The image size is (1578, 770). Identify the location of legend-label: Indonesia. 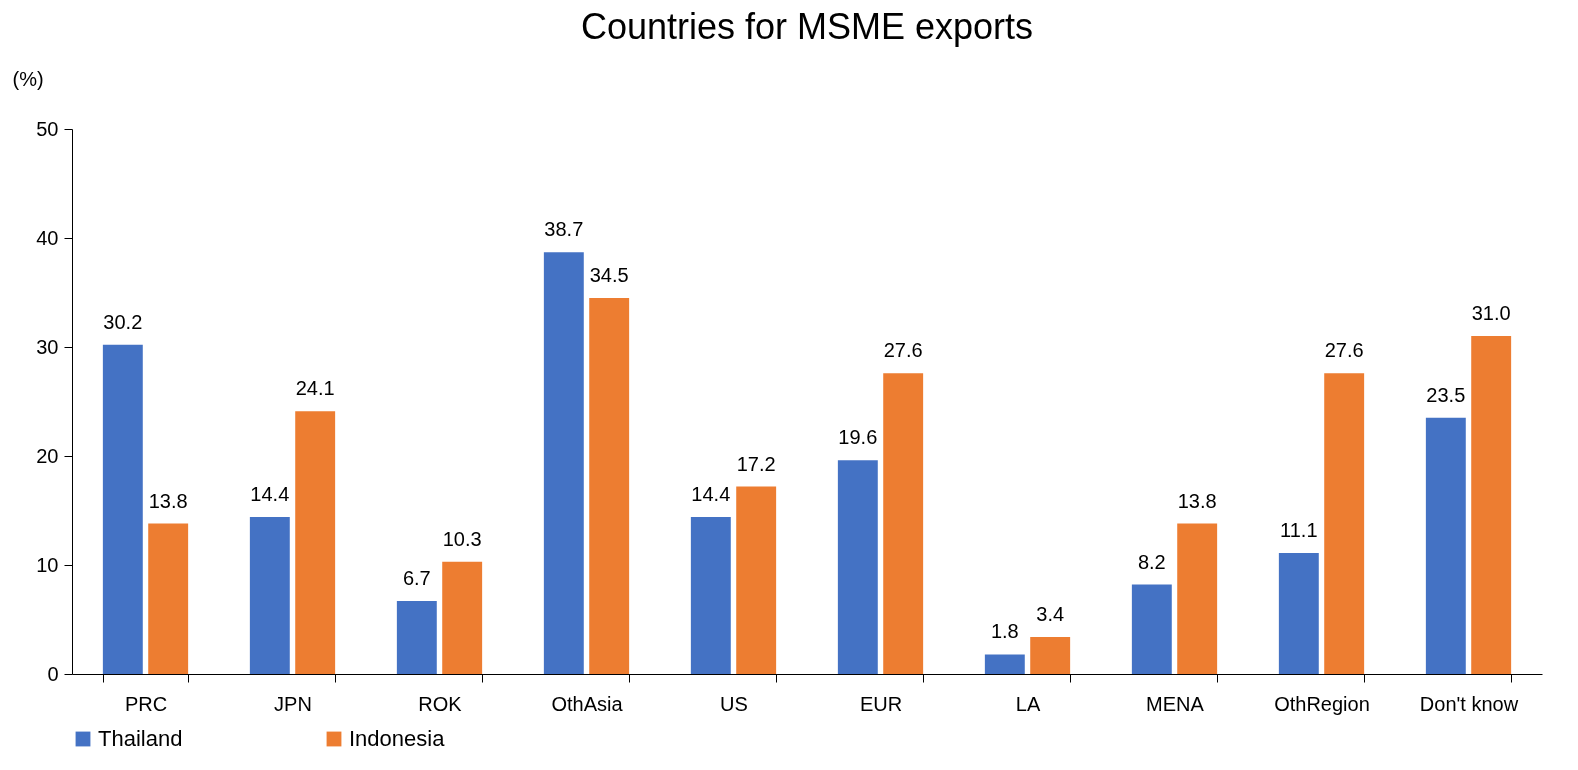
(397, 738).